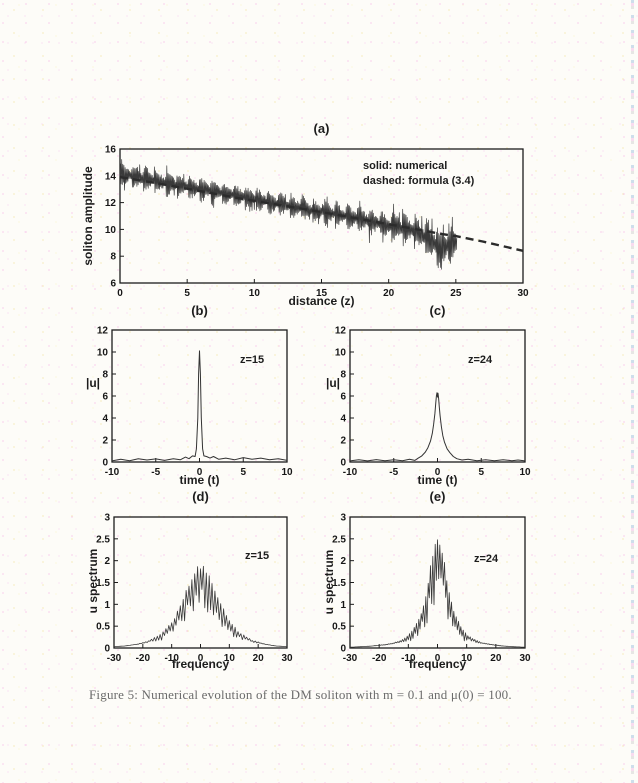  I want to click on panel-b-title: (b), so click(199, 310).